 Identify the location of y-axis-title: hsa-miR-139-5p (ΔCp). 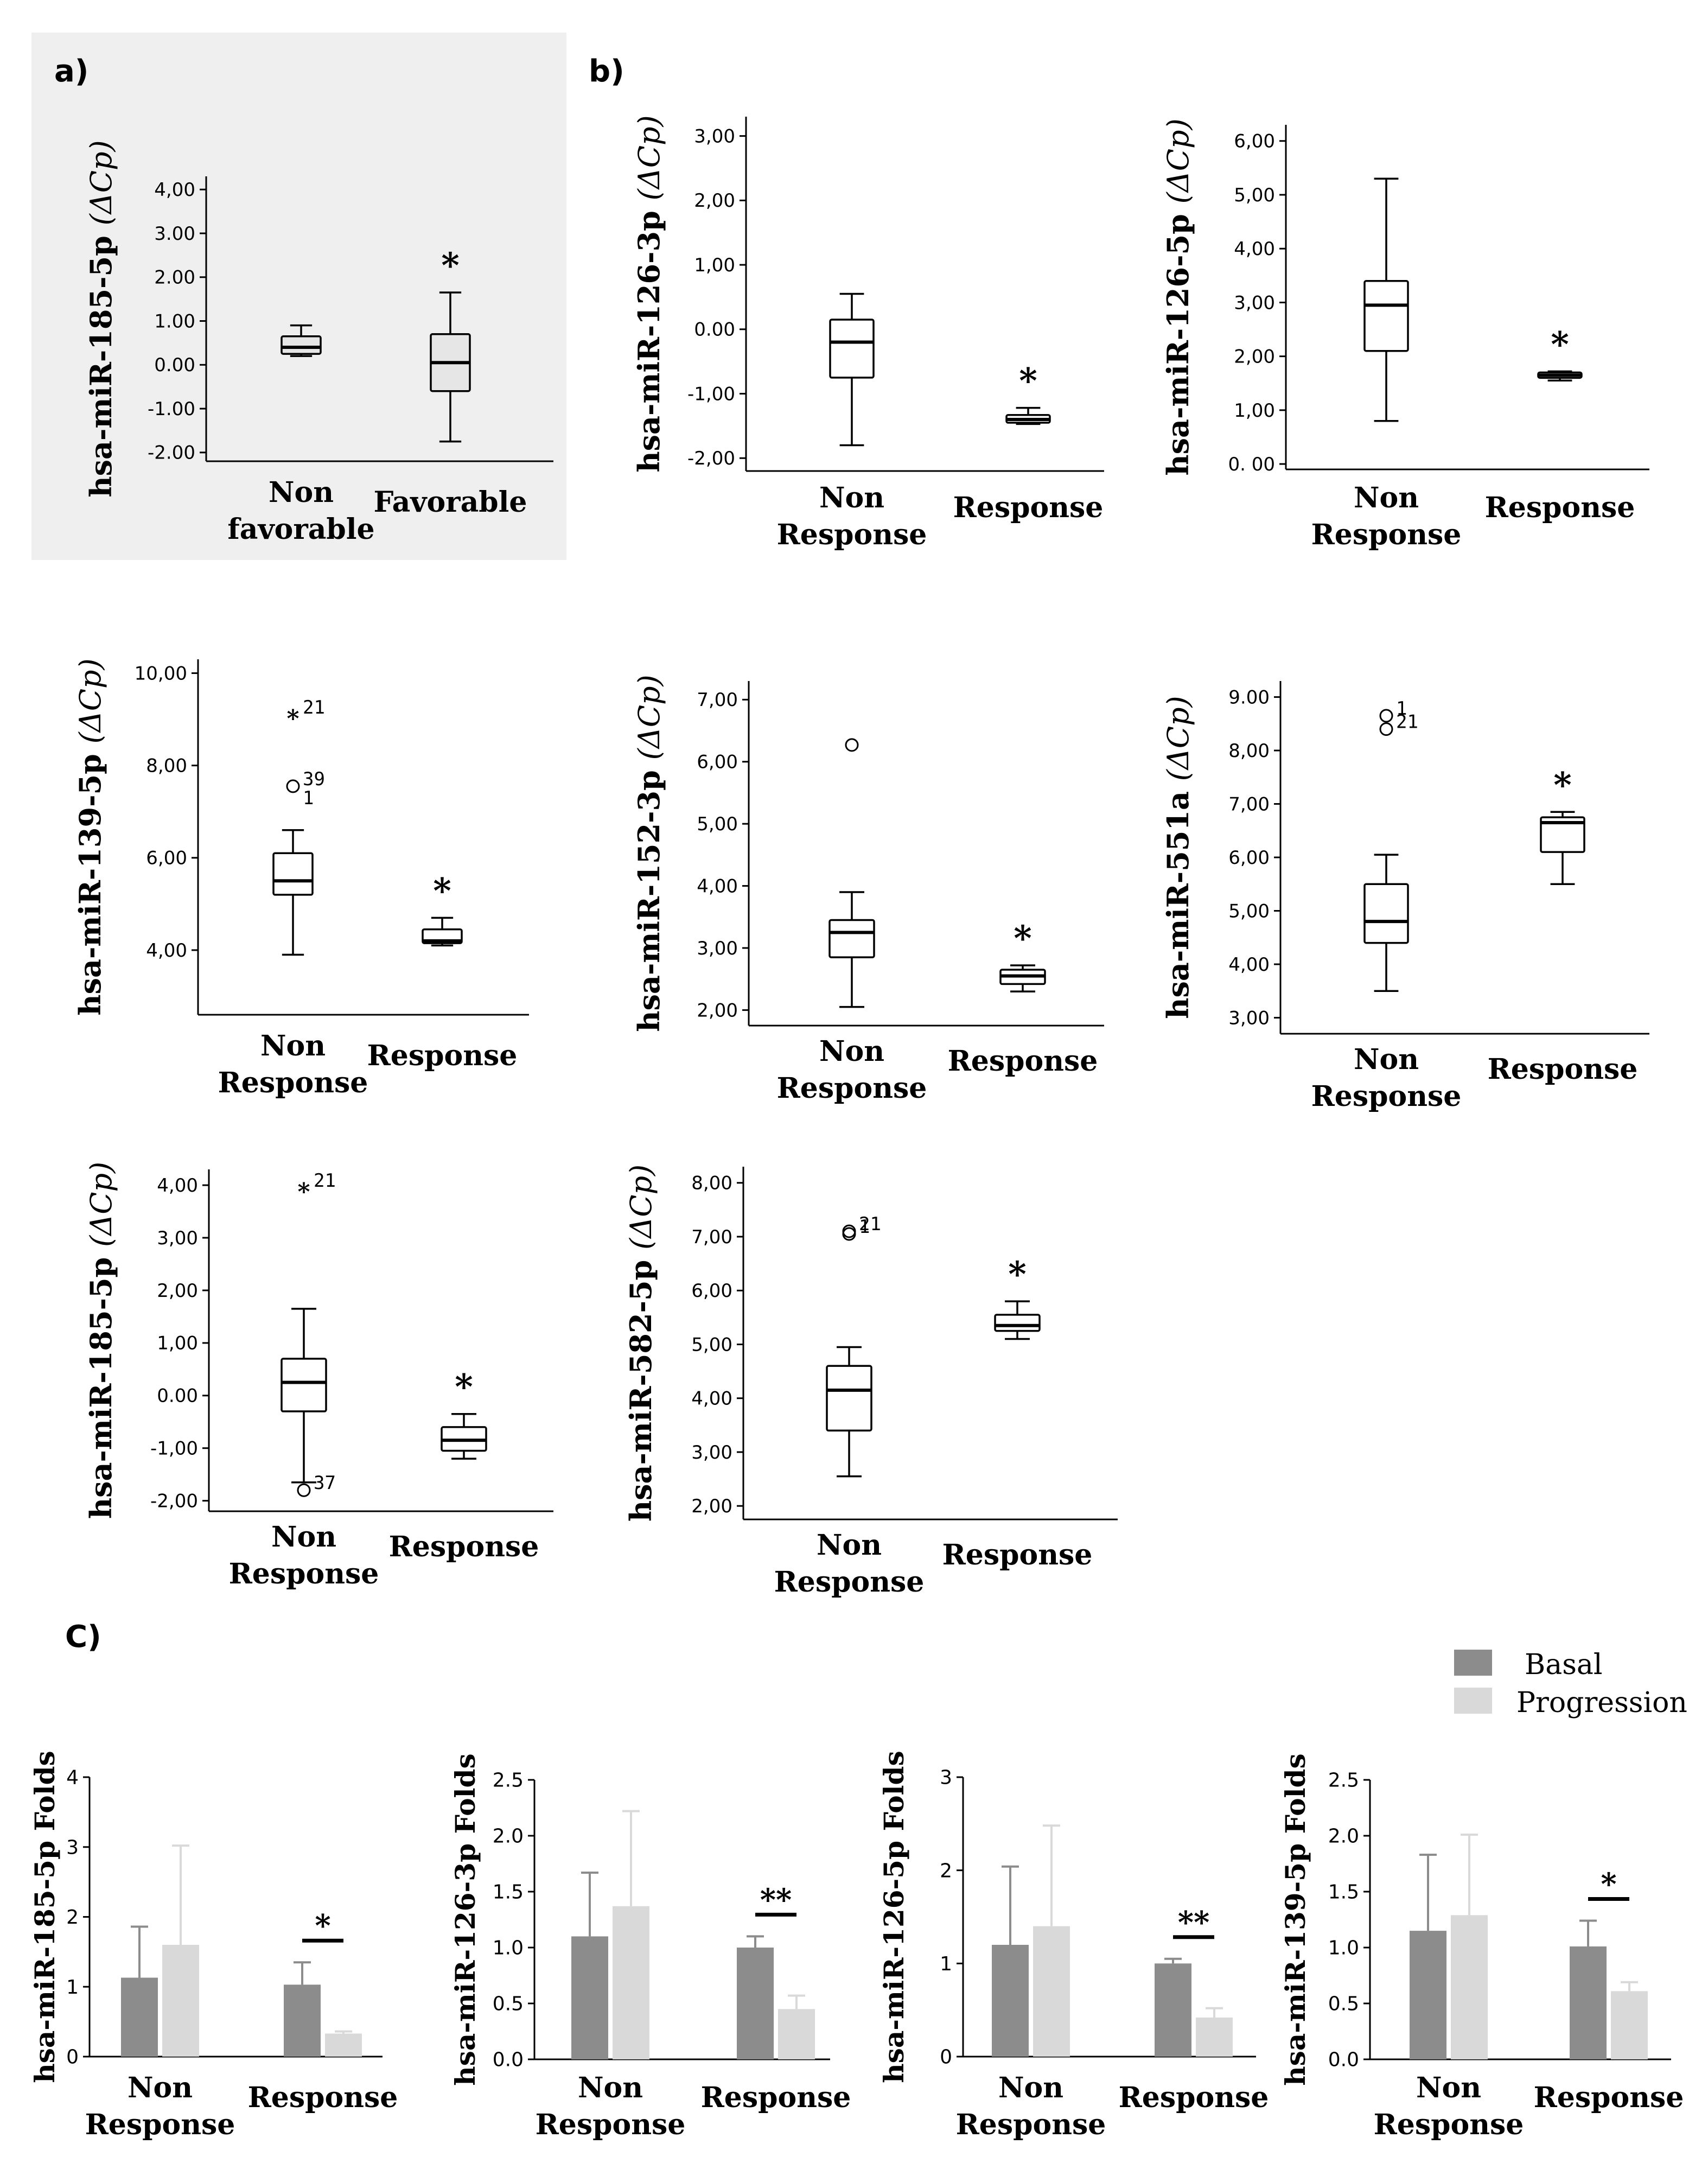
(90, 836).